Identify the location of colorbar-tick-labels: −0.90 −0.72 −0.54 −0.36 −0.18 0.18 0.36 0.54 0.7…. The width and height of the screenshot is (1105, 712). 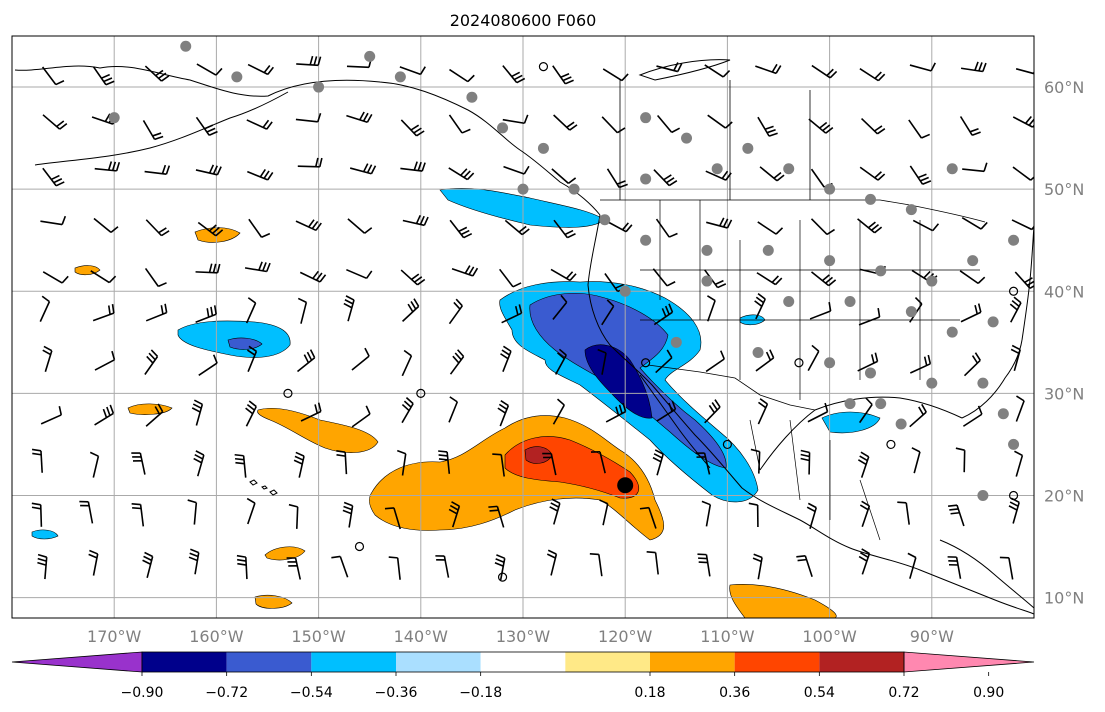
(562, 686).